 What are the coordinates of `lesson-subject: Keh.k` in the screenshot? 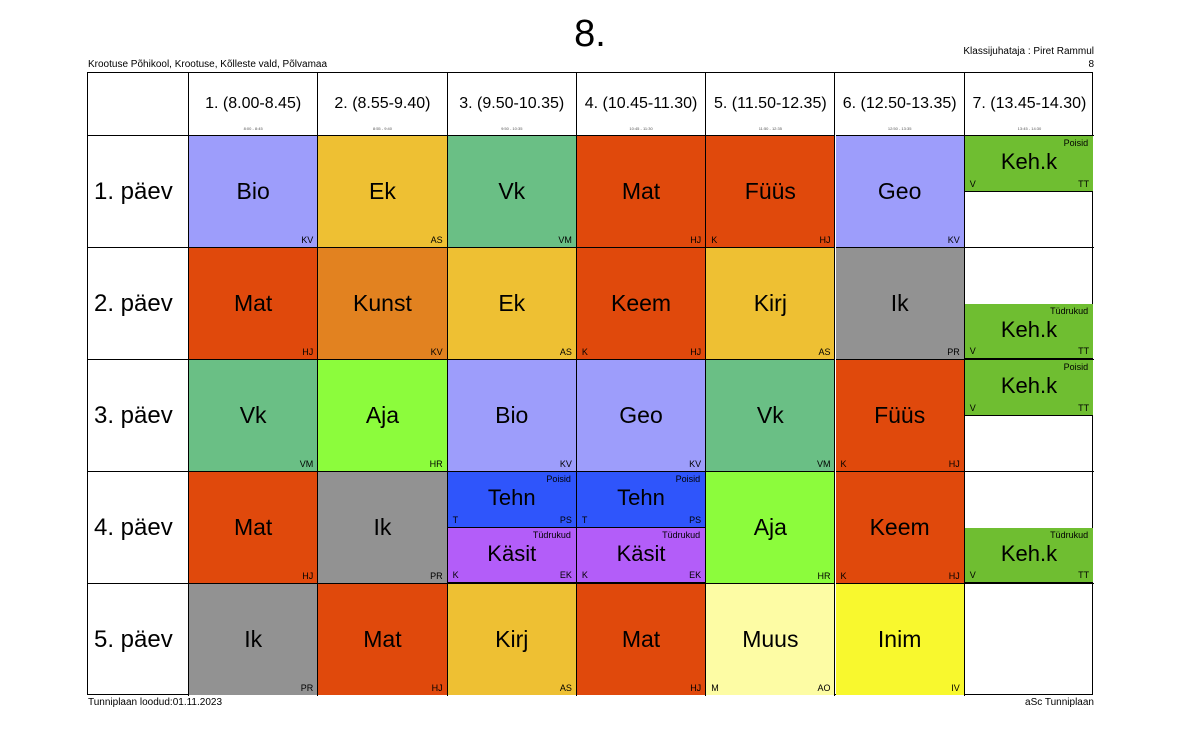 It's located at (1029, 161).